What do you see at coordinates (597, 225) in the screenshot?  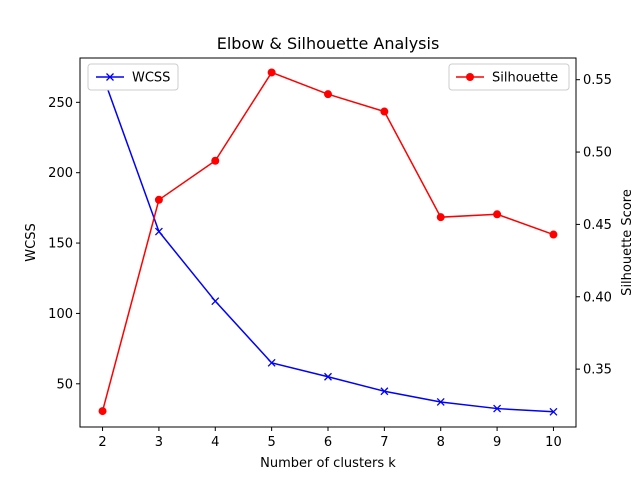 I see `y-right-tick-label: 0.45` at bounding box center [597, 225].